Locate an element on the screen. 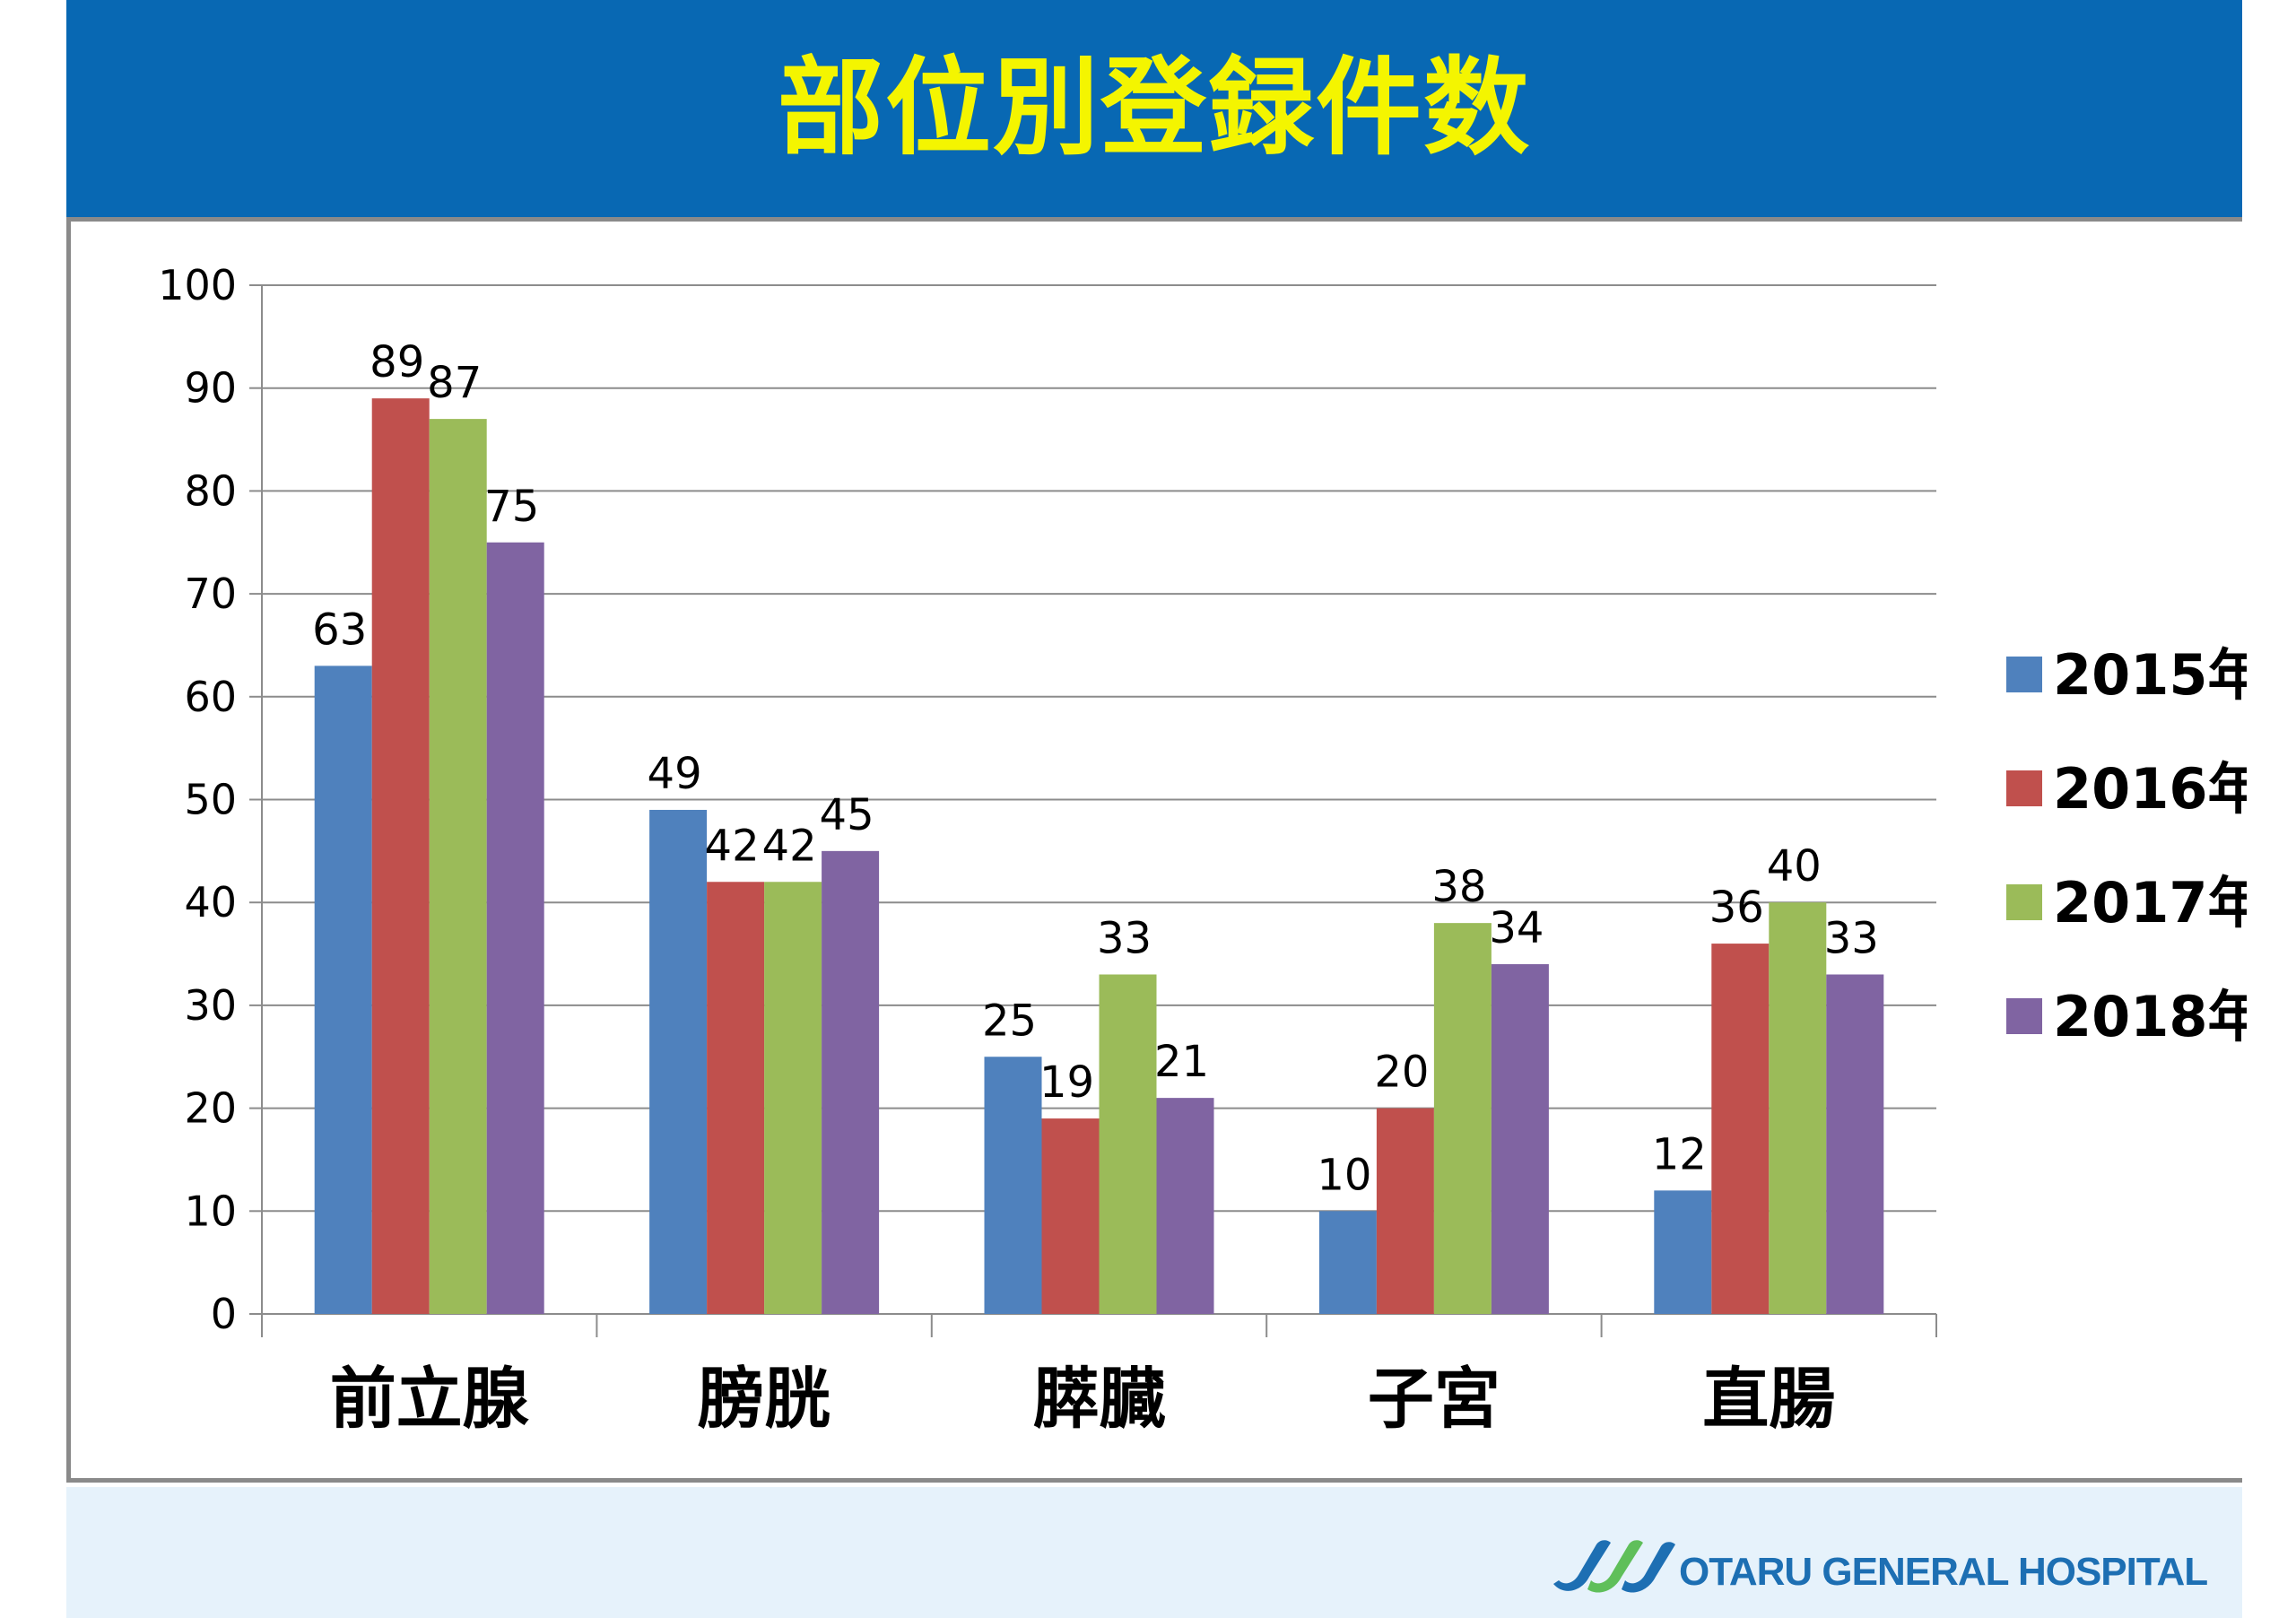  data-label: 19 is located at coordinates (1066, 1082).